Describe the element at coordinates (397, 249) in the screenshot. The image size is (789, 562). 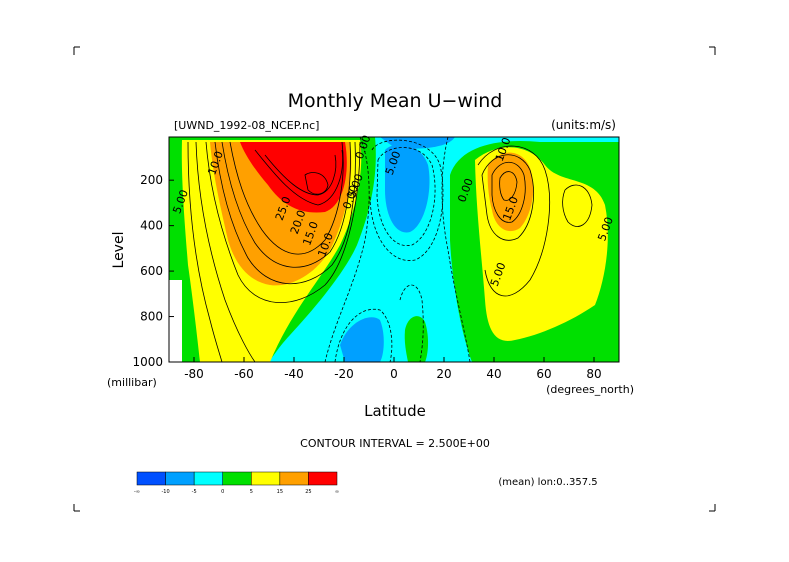
I see `negative-contours` at that location.